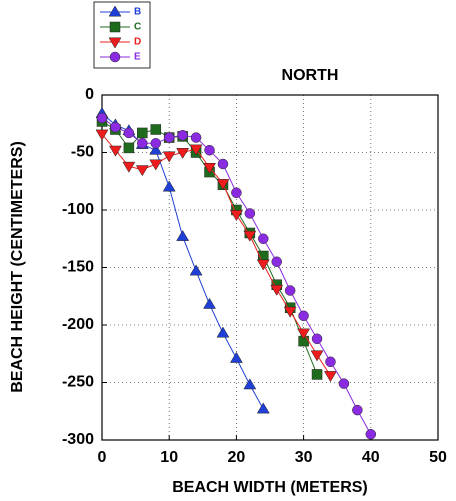  What do you see at coordinates (169, 457) in the screenshot?
I see `x-tick-label: 10` at bounding box center [169, 457].